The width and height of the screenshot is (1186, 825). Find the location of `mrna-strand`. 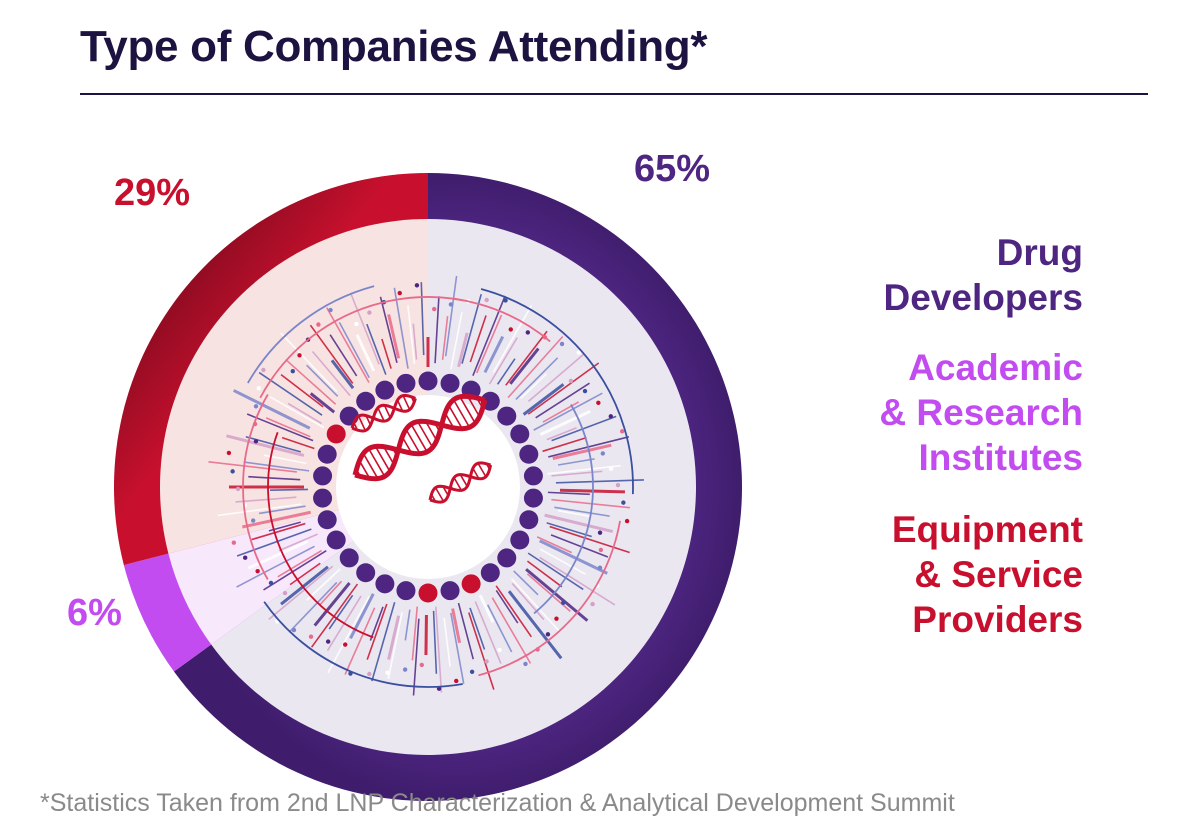

mrna-strand is located at coordinates (460, 482).